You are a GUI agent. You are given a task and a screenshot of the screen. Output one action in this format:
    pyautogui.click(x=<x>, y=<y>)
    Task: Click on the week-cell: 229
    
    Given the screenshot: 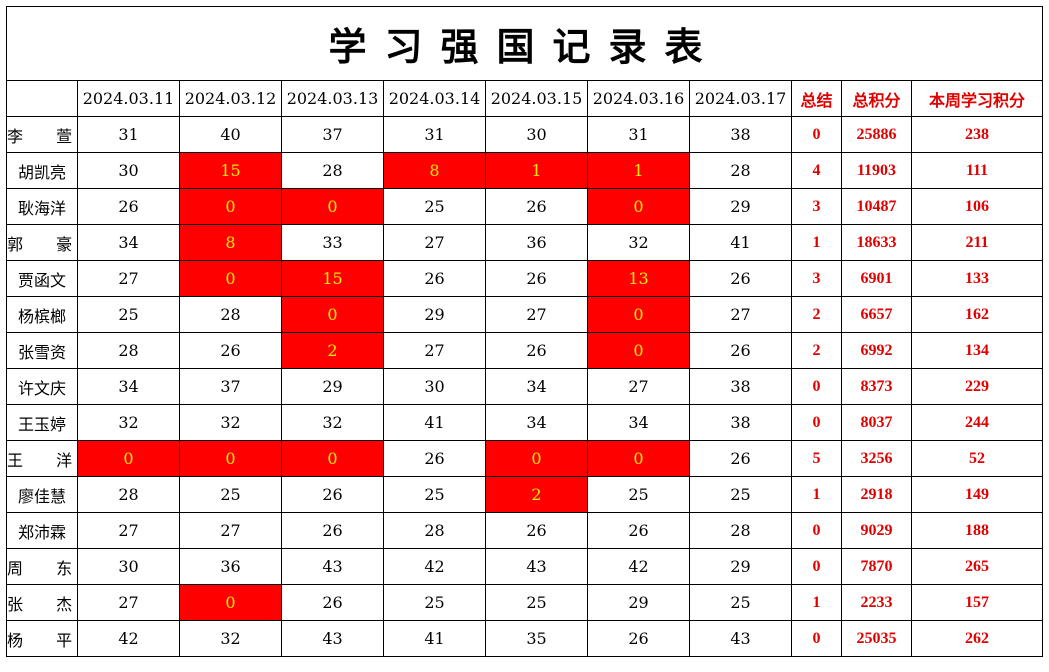 What is the action you would take?
    pyautogui.click(x=977, y=386)
    